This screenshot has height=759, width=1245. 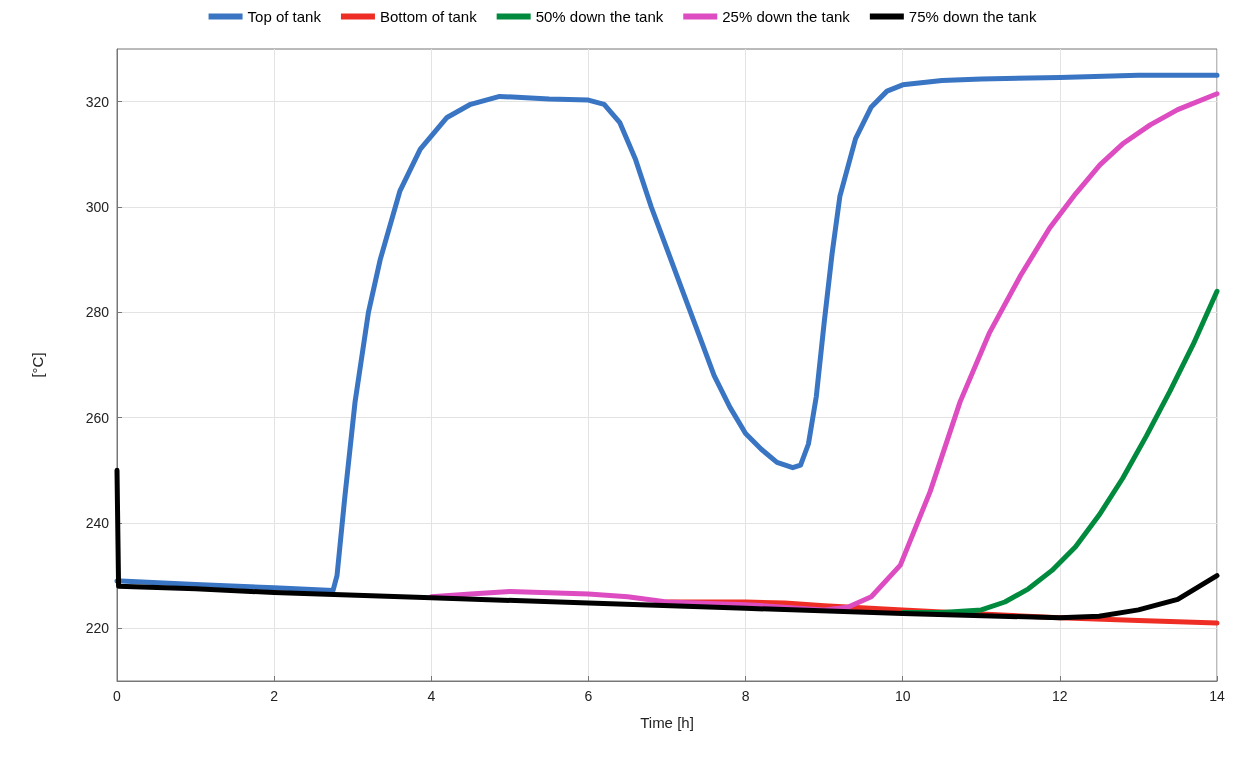 I want to click on legend-label: 75% down the tank, so click(x=972, y=16).